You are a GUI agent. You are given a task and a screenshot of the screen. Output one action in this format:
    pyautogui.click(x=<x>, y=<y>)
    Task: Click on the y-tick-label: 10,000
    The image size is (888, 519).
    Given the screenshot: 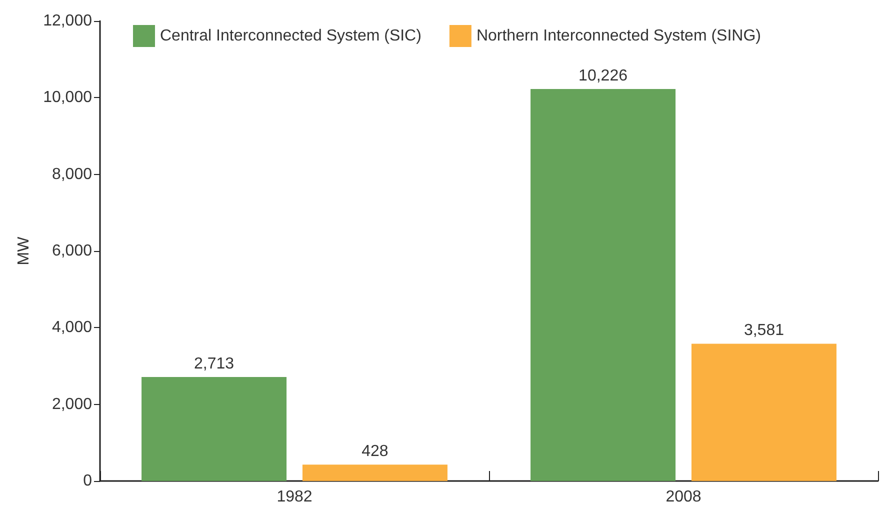 What is the action you would take?
    pyautogui.click(x=67, y=97)
    